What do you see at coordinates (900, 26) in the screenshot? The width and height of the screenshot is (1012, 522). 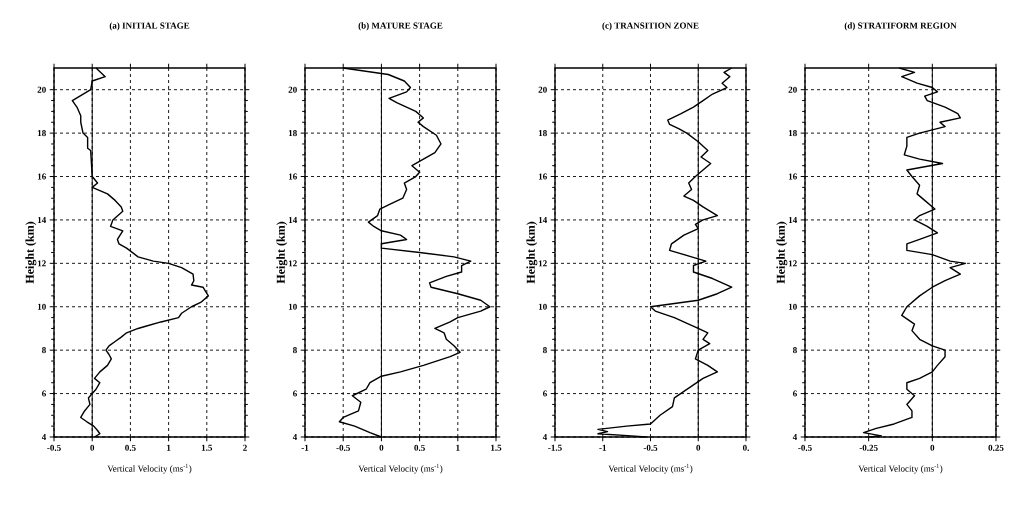 I see `chart-title: (d) STRATIFORM REGION` at bounding box center [900, 26].